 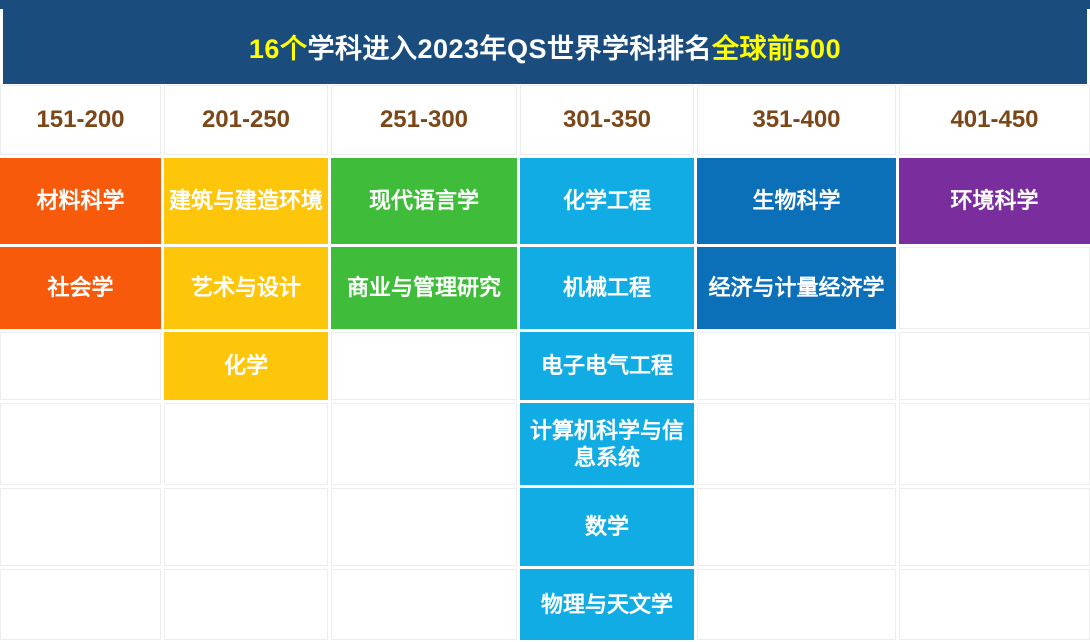 What do you see at coordinates (994, 201) in the screenshot?
I see `subject-cell-environmental-sciences: 环境科学` at bounding box center [994, 201].